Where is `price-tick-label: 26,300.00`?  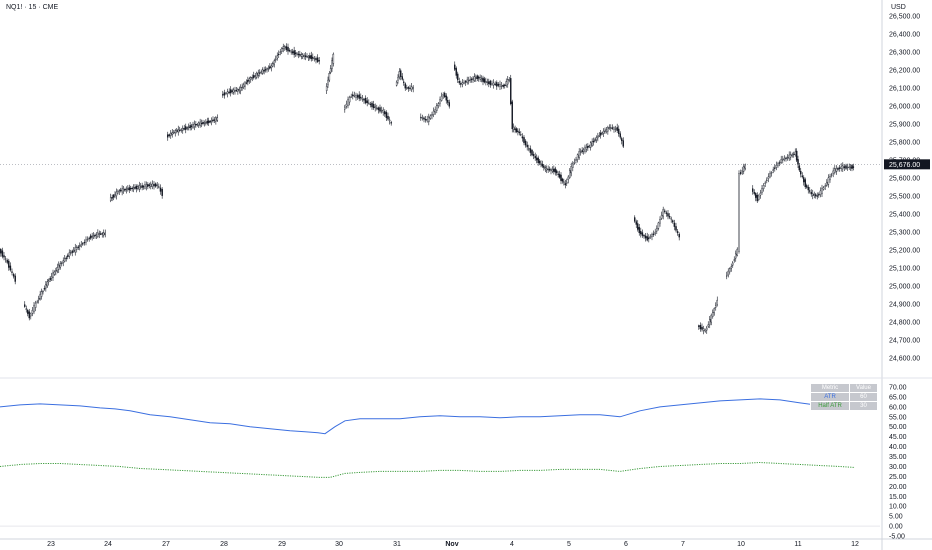 price-tick-label: 26,300.00 is located at coordinates (904, 53).